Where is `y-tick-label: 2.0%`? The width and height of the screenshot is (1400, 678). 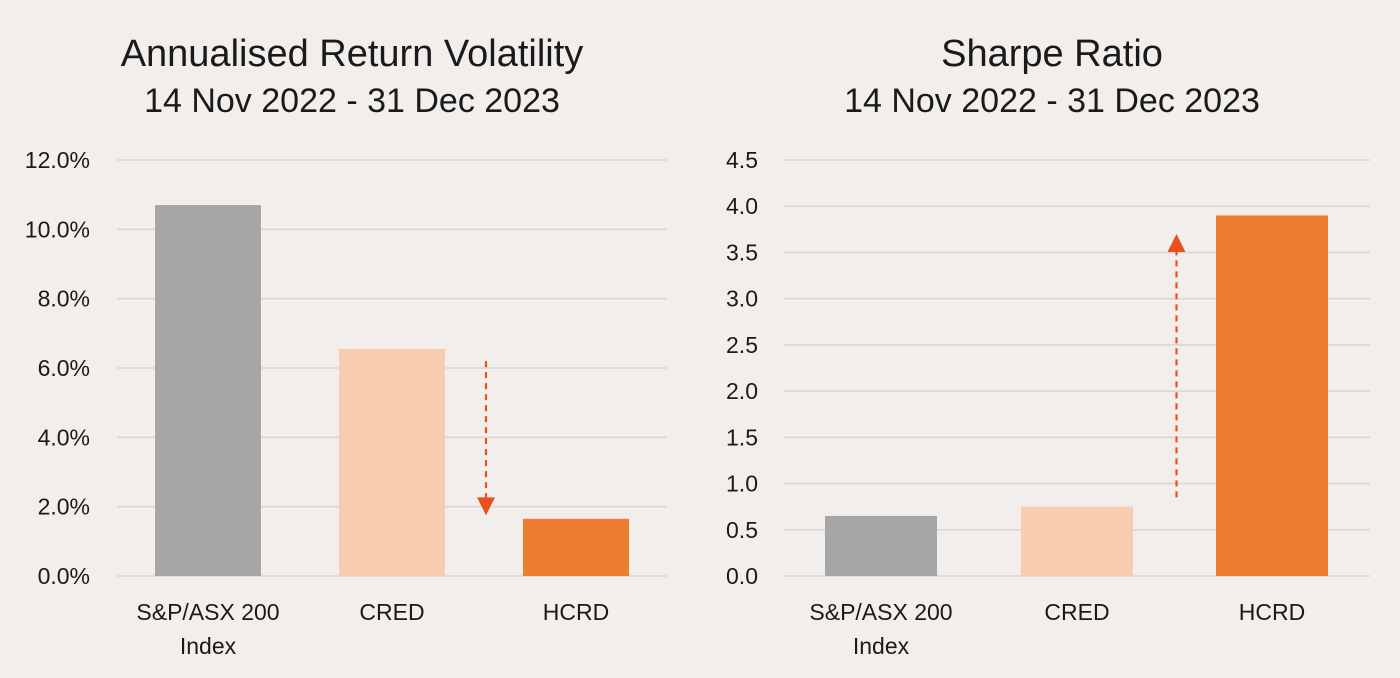 y-tick-label: 2.0% is located at coordinates (64, 507).